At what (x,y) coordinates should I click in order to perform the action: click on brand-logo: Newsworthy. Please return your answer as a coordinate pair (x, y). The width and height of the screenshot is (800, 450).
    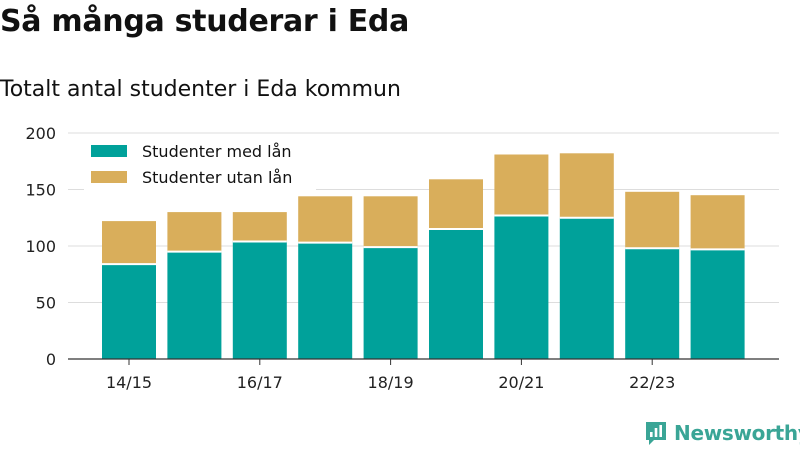
    Looking at the image, I should click on (722, 433).